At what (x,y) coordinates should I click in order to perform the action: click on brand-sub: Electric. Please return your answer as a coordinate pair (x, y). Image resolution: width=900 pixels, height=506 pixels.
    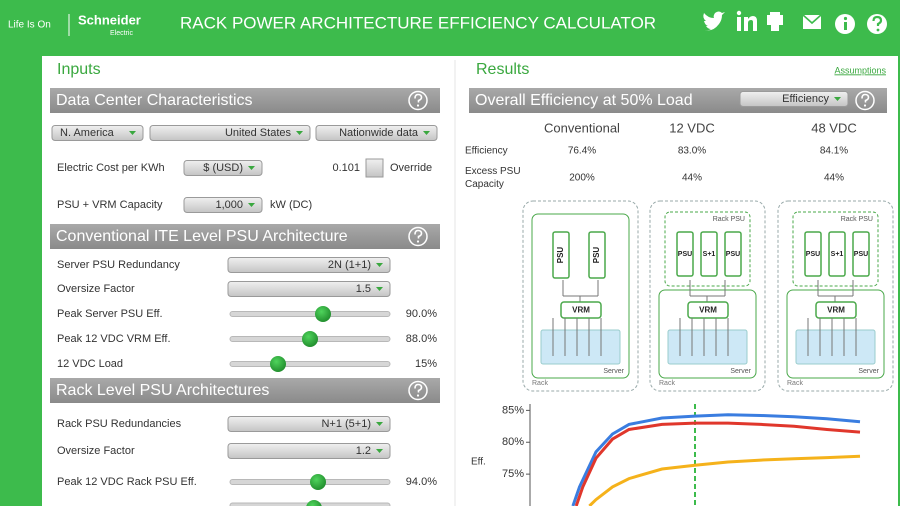
    Looking at the image, I should click on (121, 33).